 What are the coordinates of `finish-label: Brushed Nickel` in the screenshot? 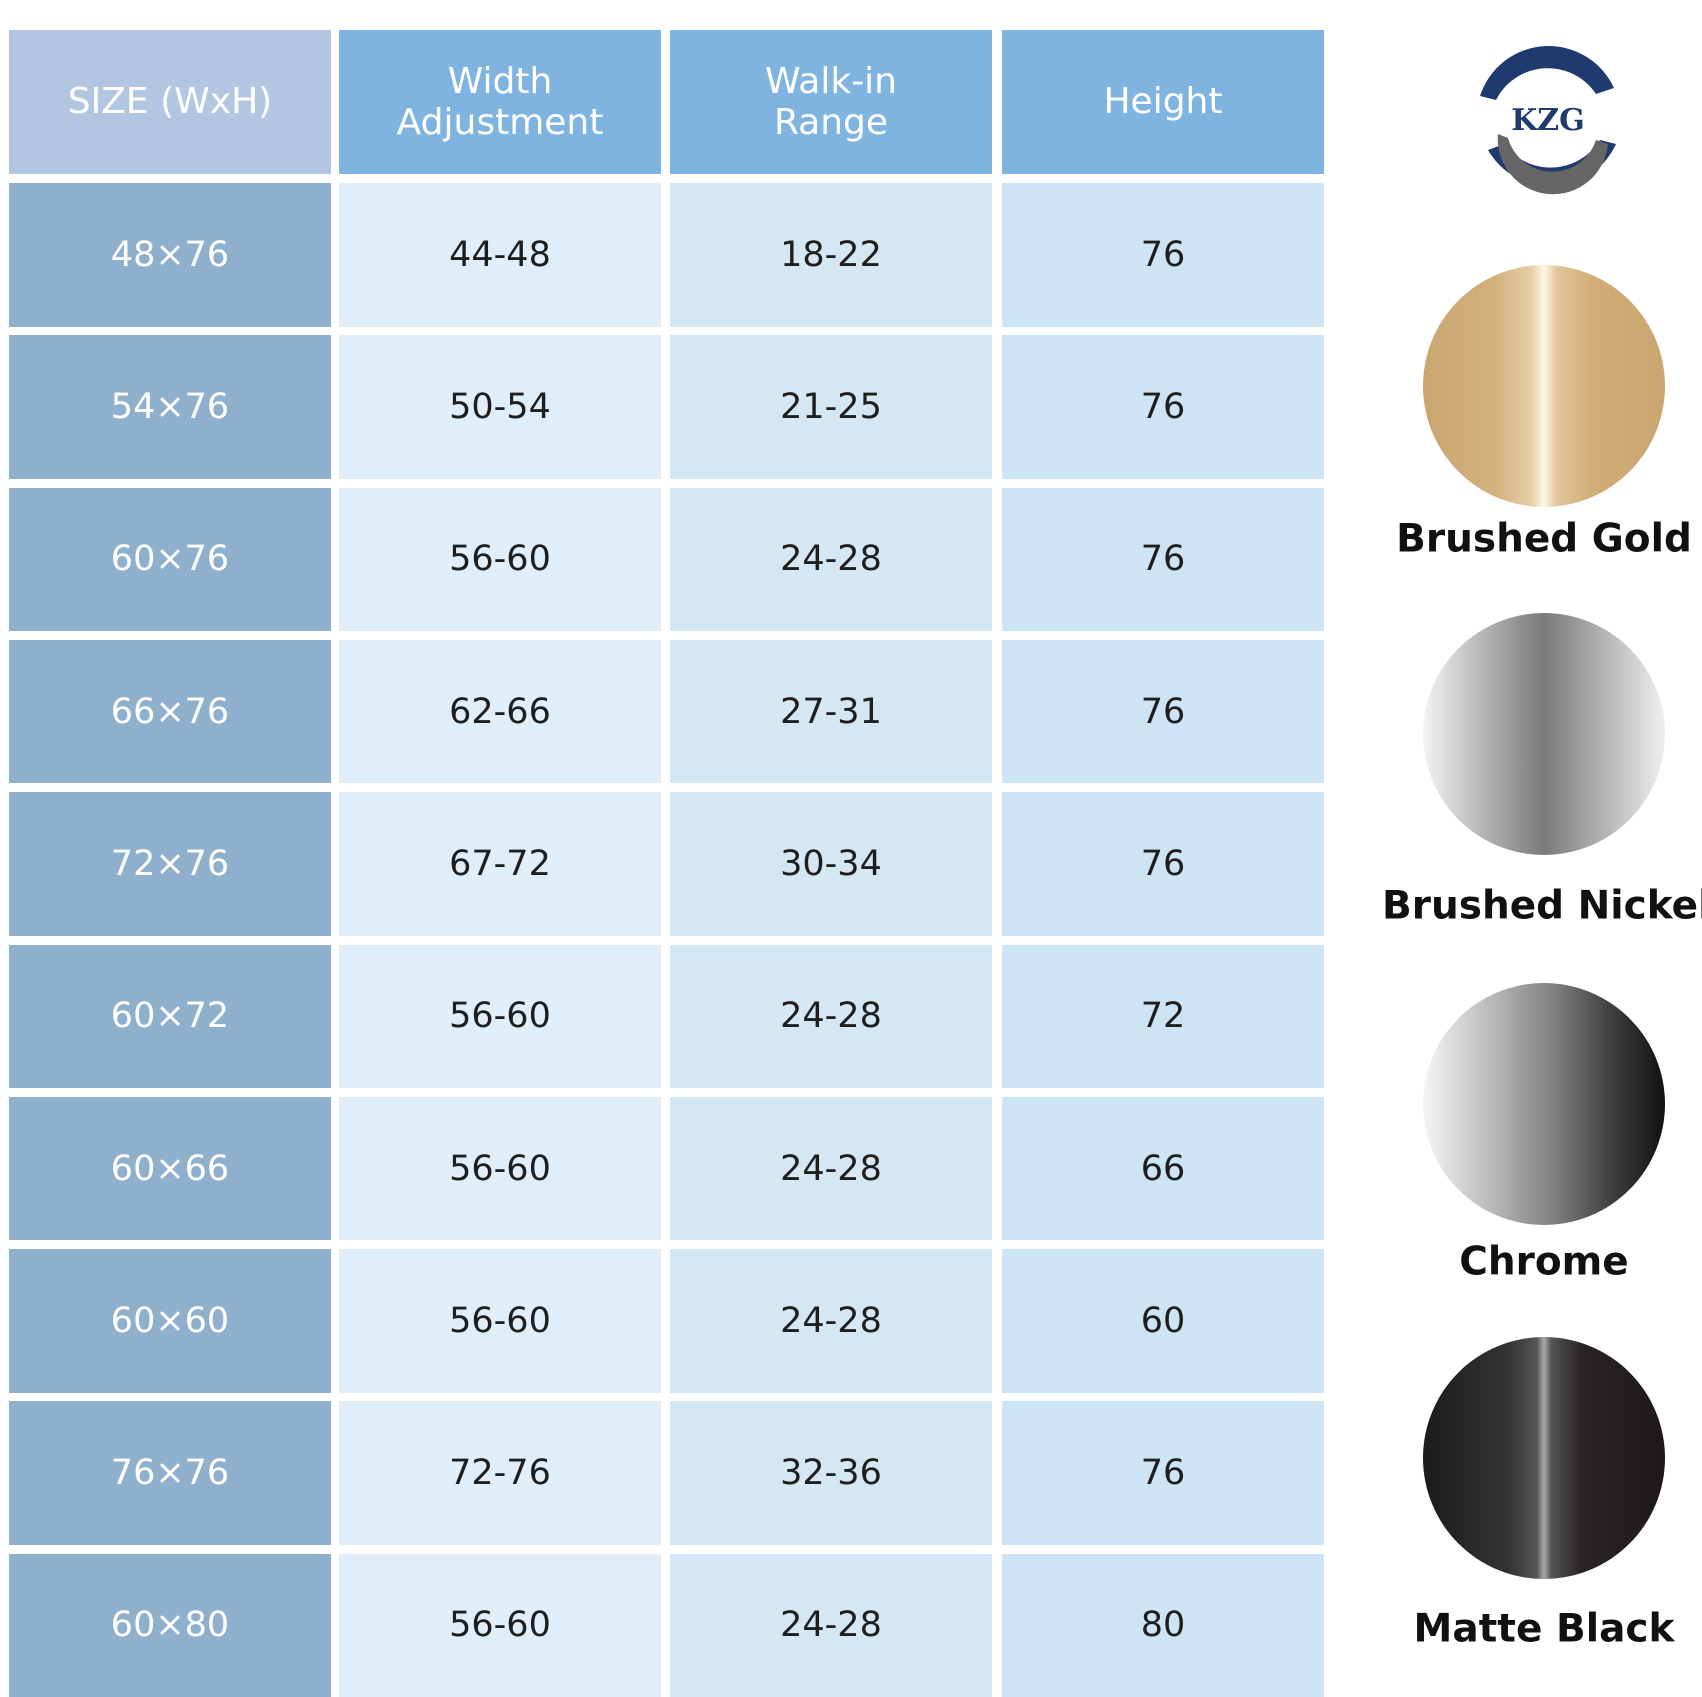 It's located at (1542, 906).